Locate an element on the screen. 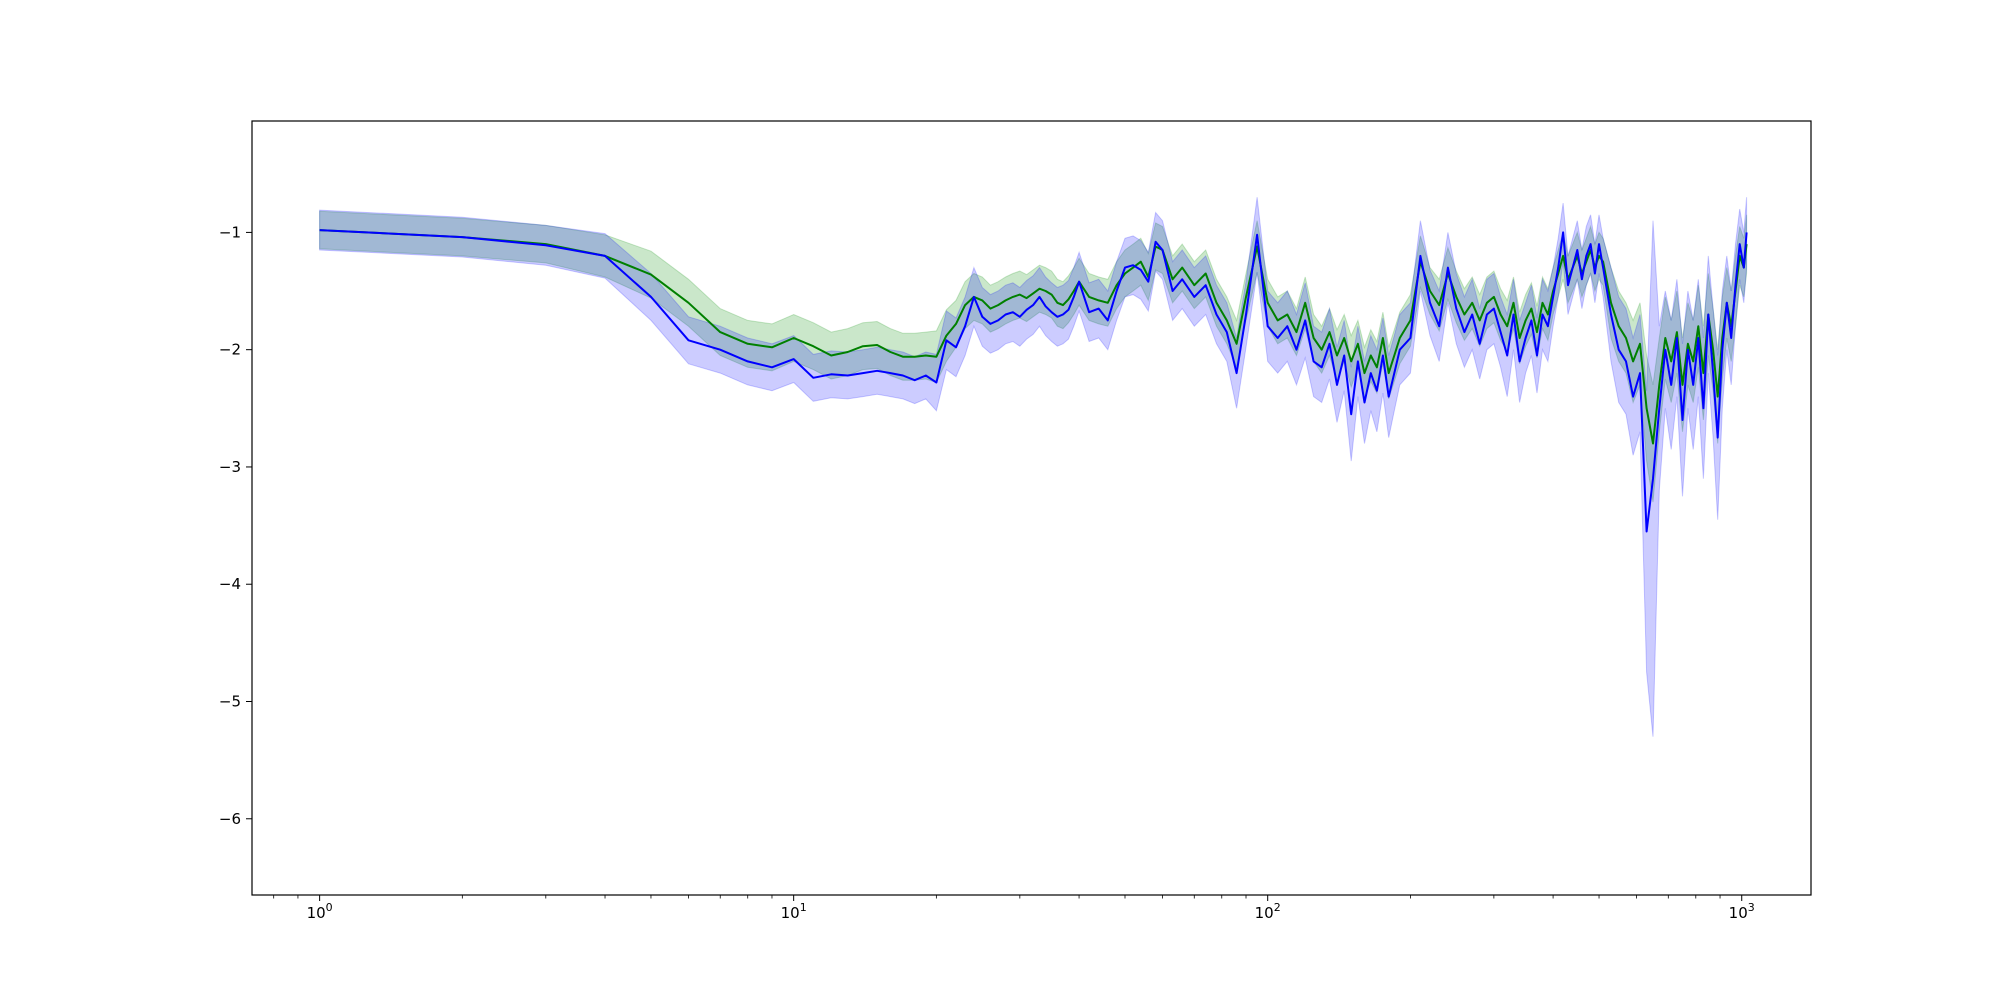 Image resolution: width=2000 pixels, height=1005 pixels. y-tick-label: −2 is located at coordinates (230, 350).